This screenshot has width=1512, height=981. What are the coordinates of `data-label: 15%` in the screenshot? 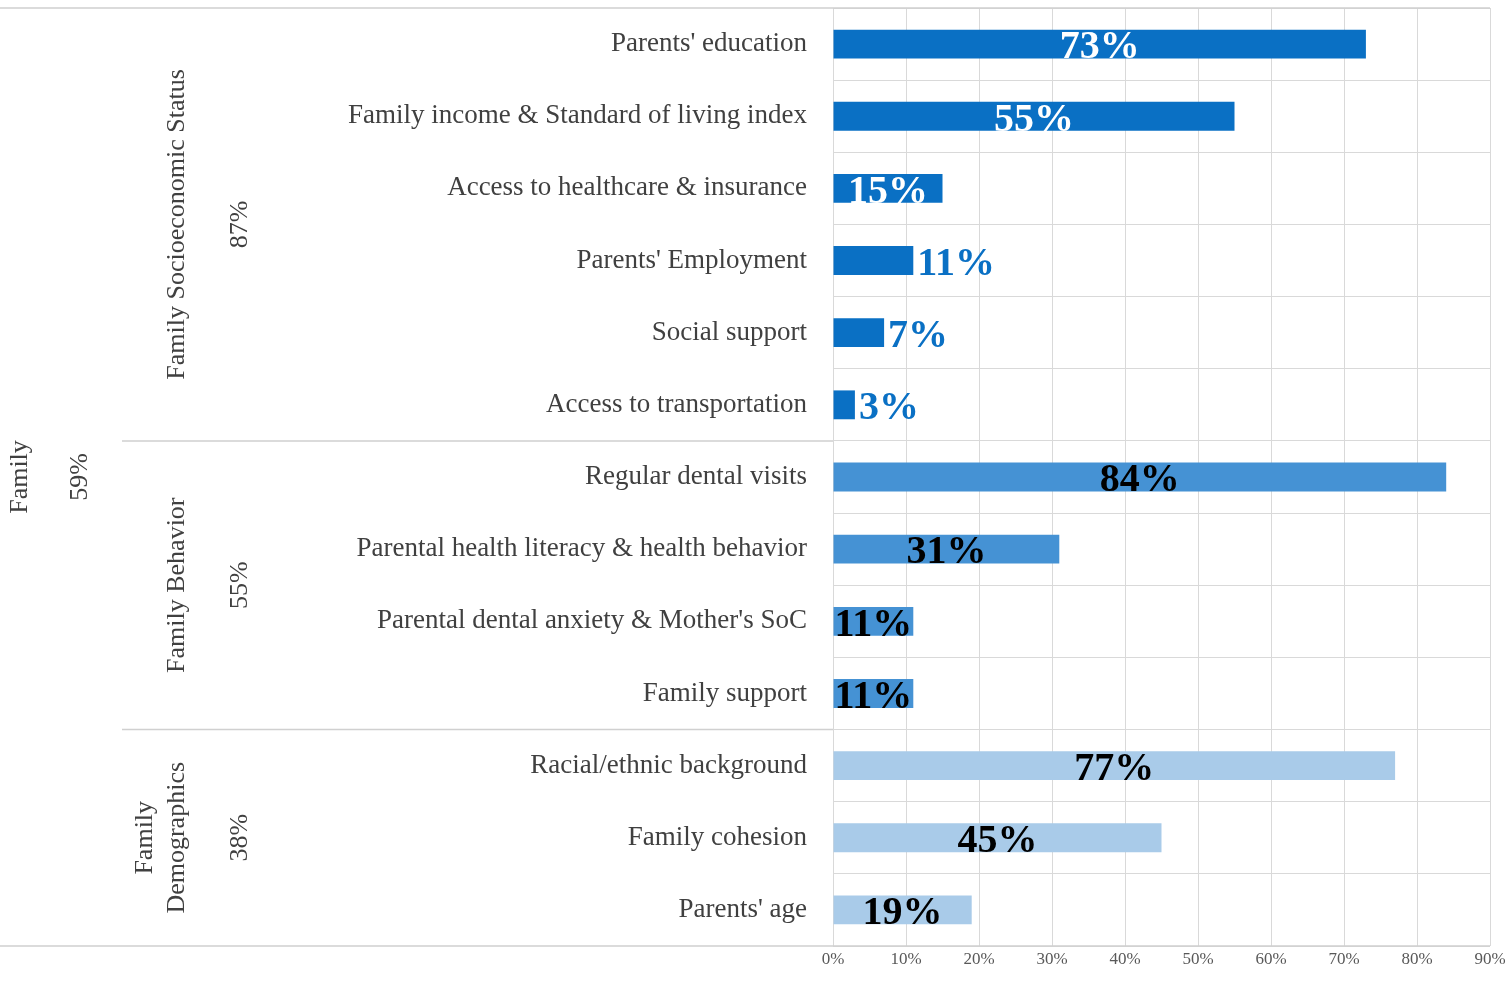 It's located at (888, 189).